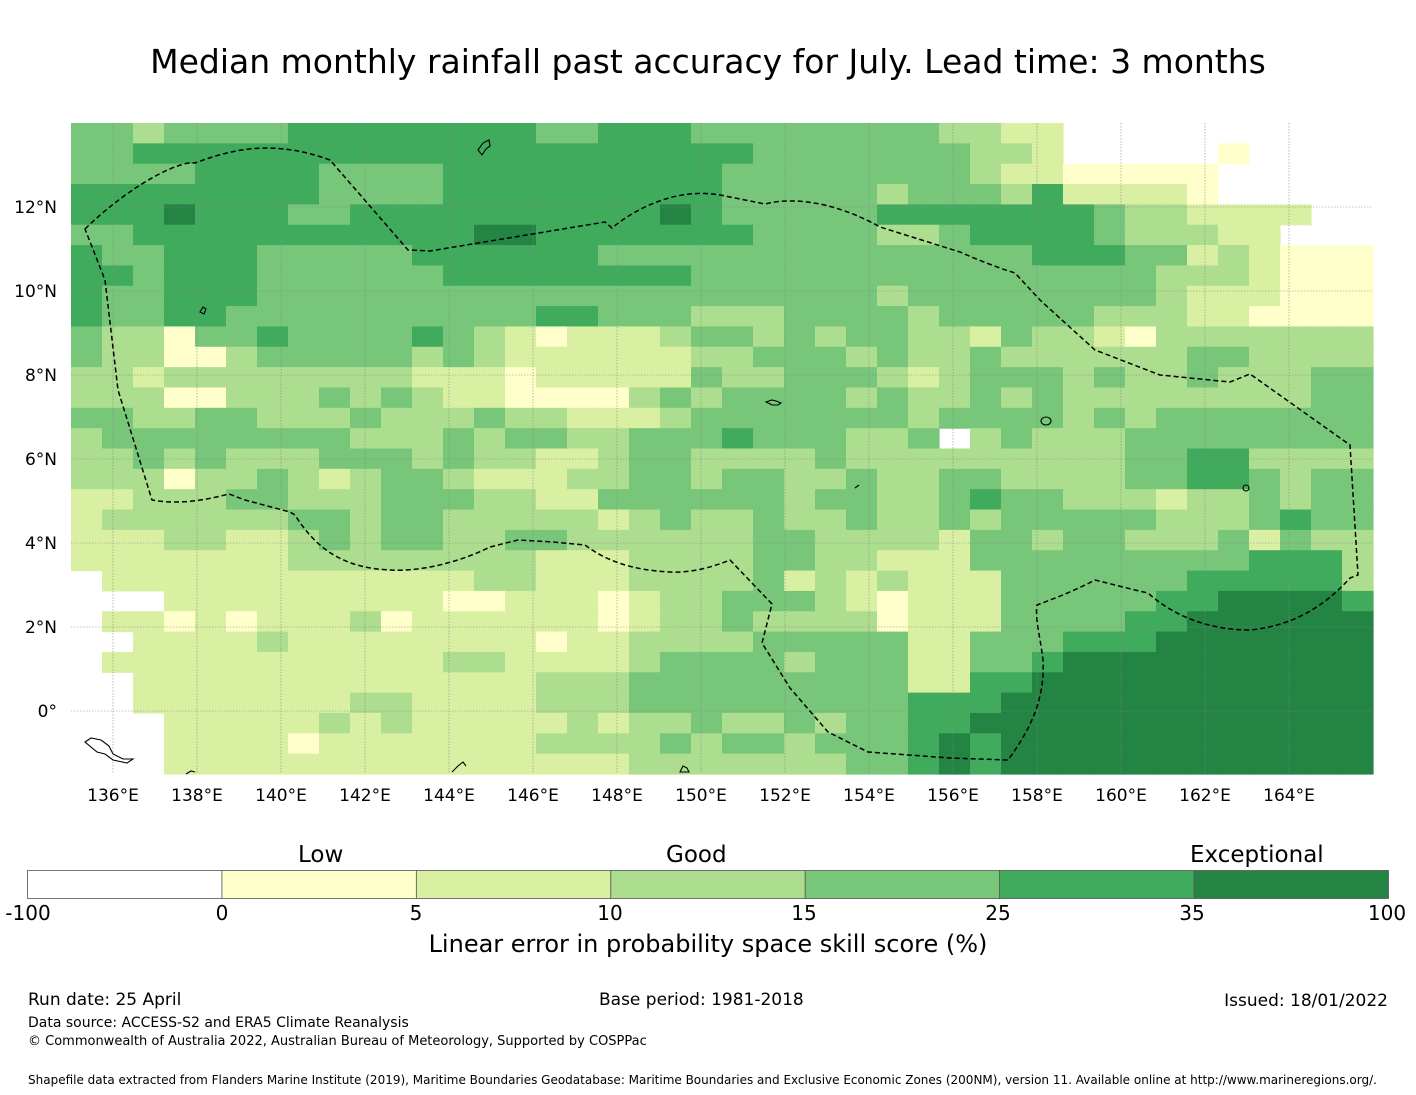 This screenshot has width=1416, height=1095. I want to click on y-tick-label: 2°N, so click(41, 628).